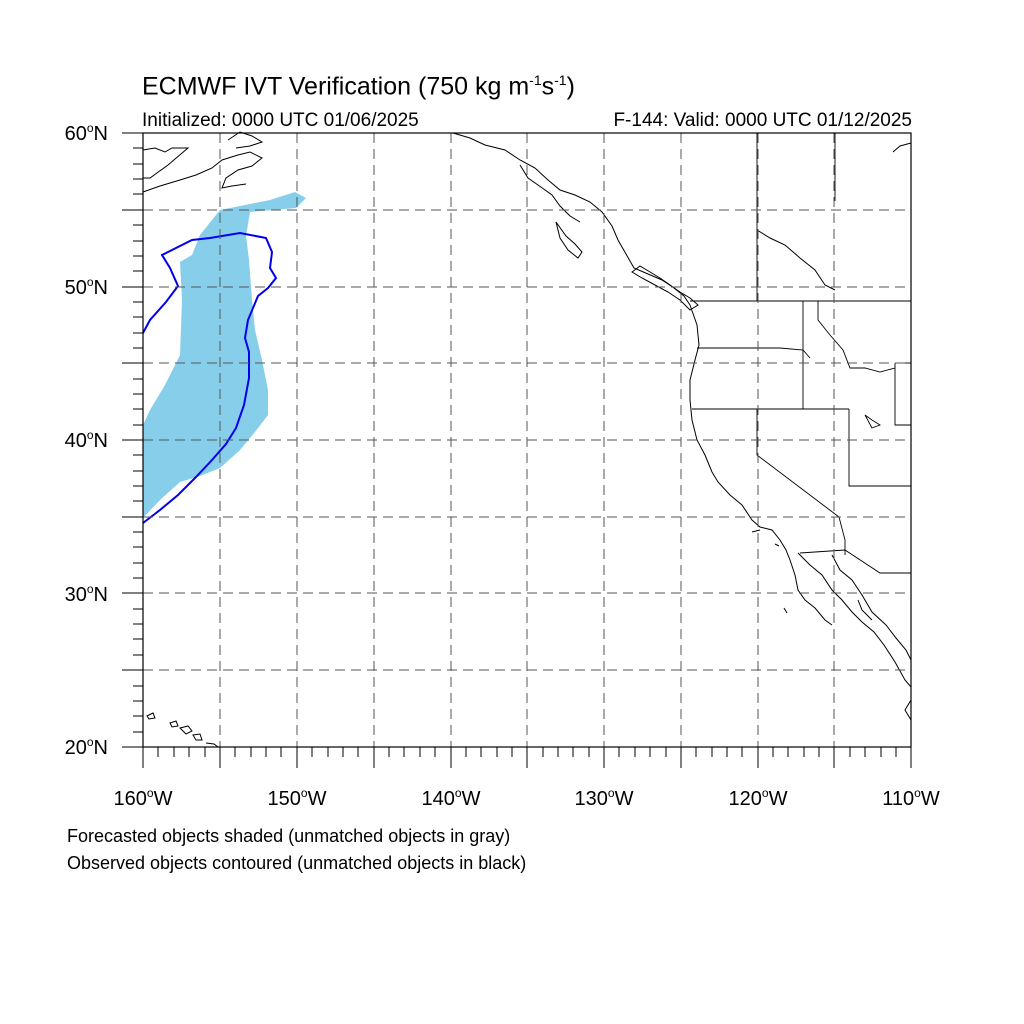 Image resolution: width=1024 pixels, height=1024 pixels. I want to click on lat-label-60n: 60oN, so click(86, 133).